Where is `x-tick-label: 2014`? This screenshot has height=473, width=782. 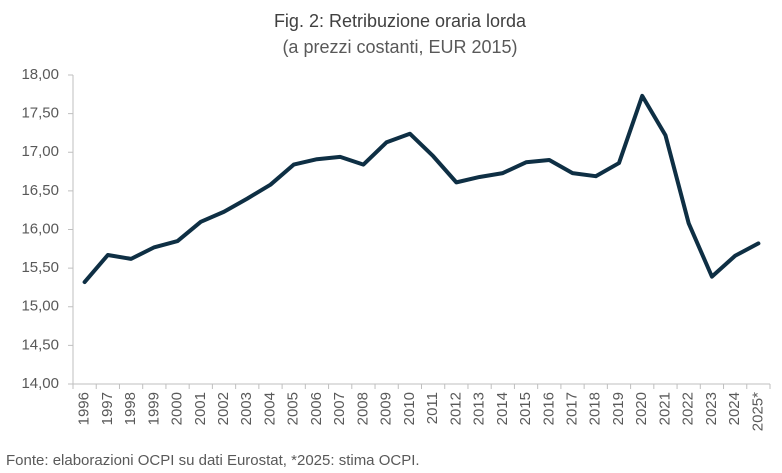
x-tick-label: 2014 is located at coordinates (502, 408).